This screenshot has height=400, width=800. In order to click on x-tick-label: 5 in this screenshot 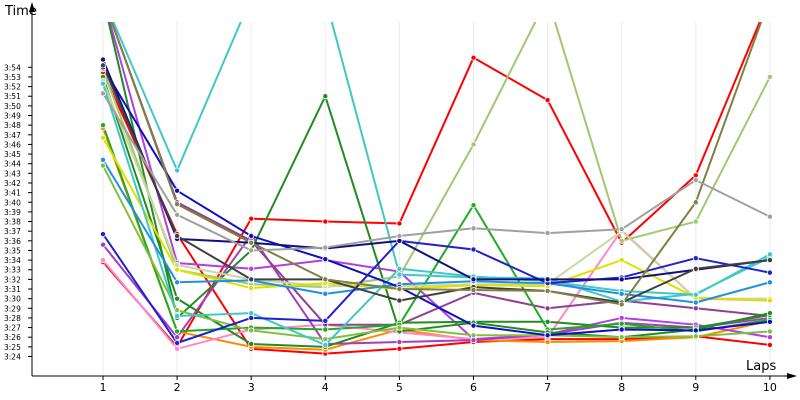, I will do `click(399, 387)`.